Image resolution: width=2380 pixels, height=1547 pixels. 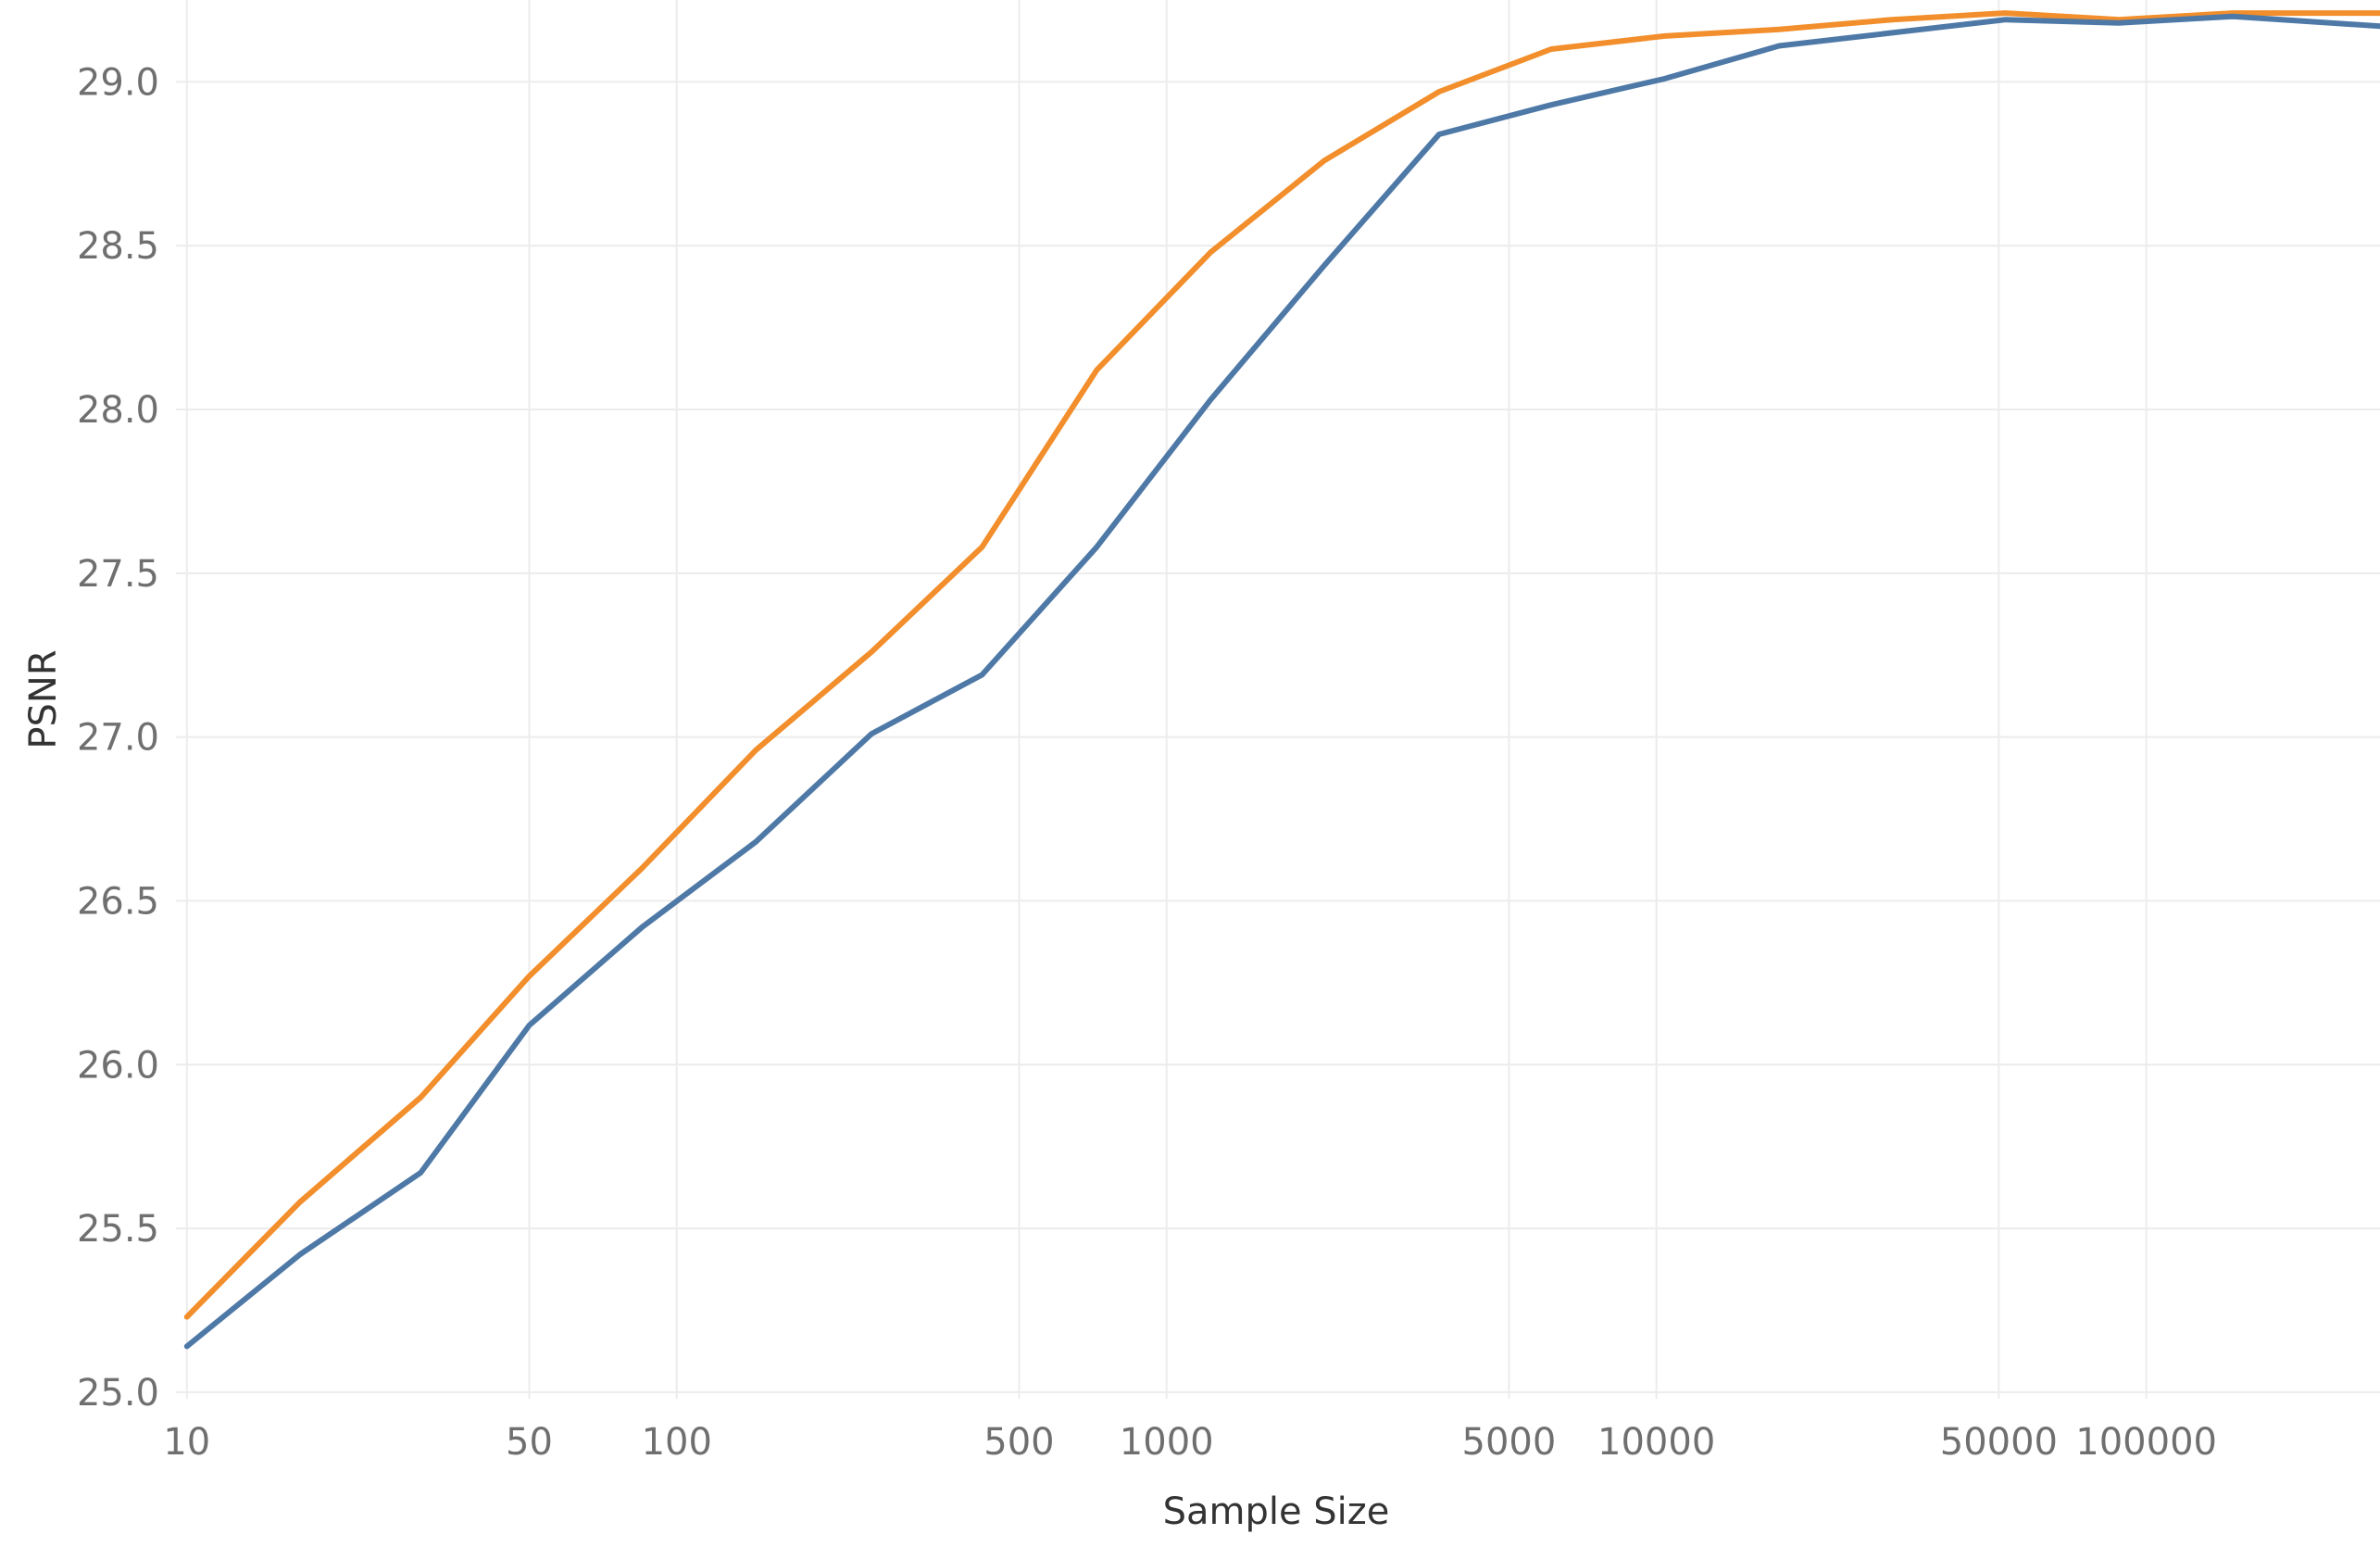 I want to click on x-axis-ticks: 10 50 100 500 1000 5000 10000 50000 100000, so click(x=1190, y=1442).